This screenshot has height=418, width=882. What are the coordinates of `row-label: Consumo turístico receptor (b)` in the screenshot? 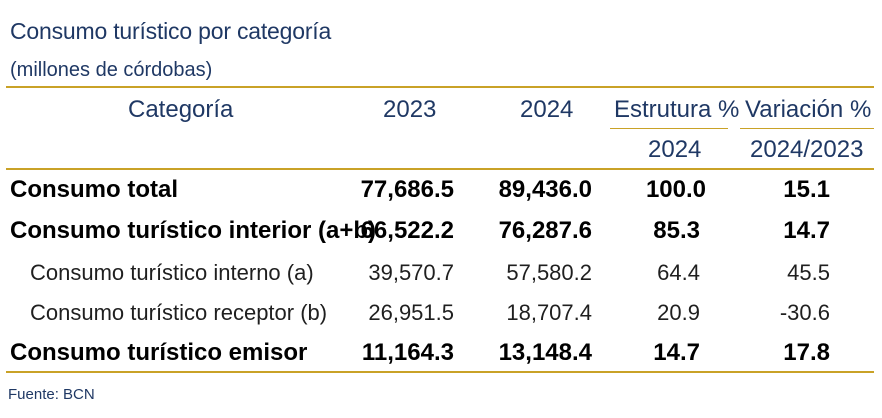 It's located at (179, 312).